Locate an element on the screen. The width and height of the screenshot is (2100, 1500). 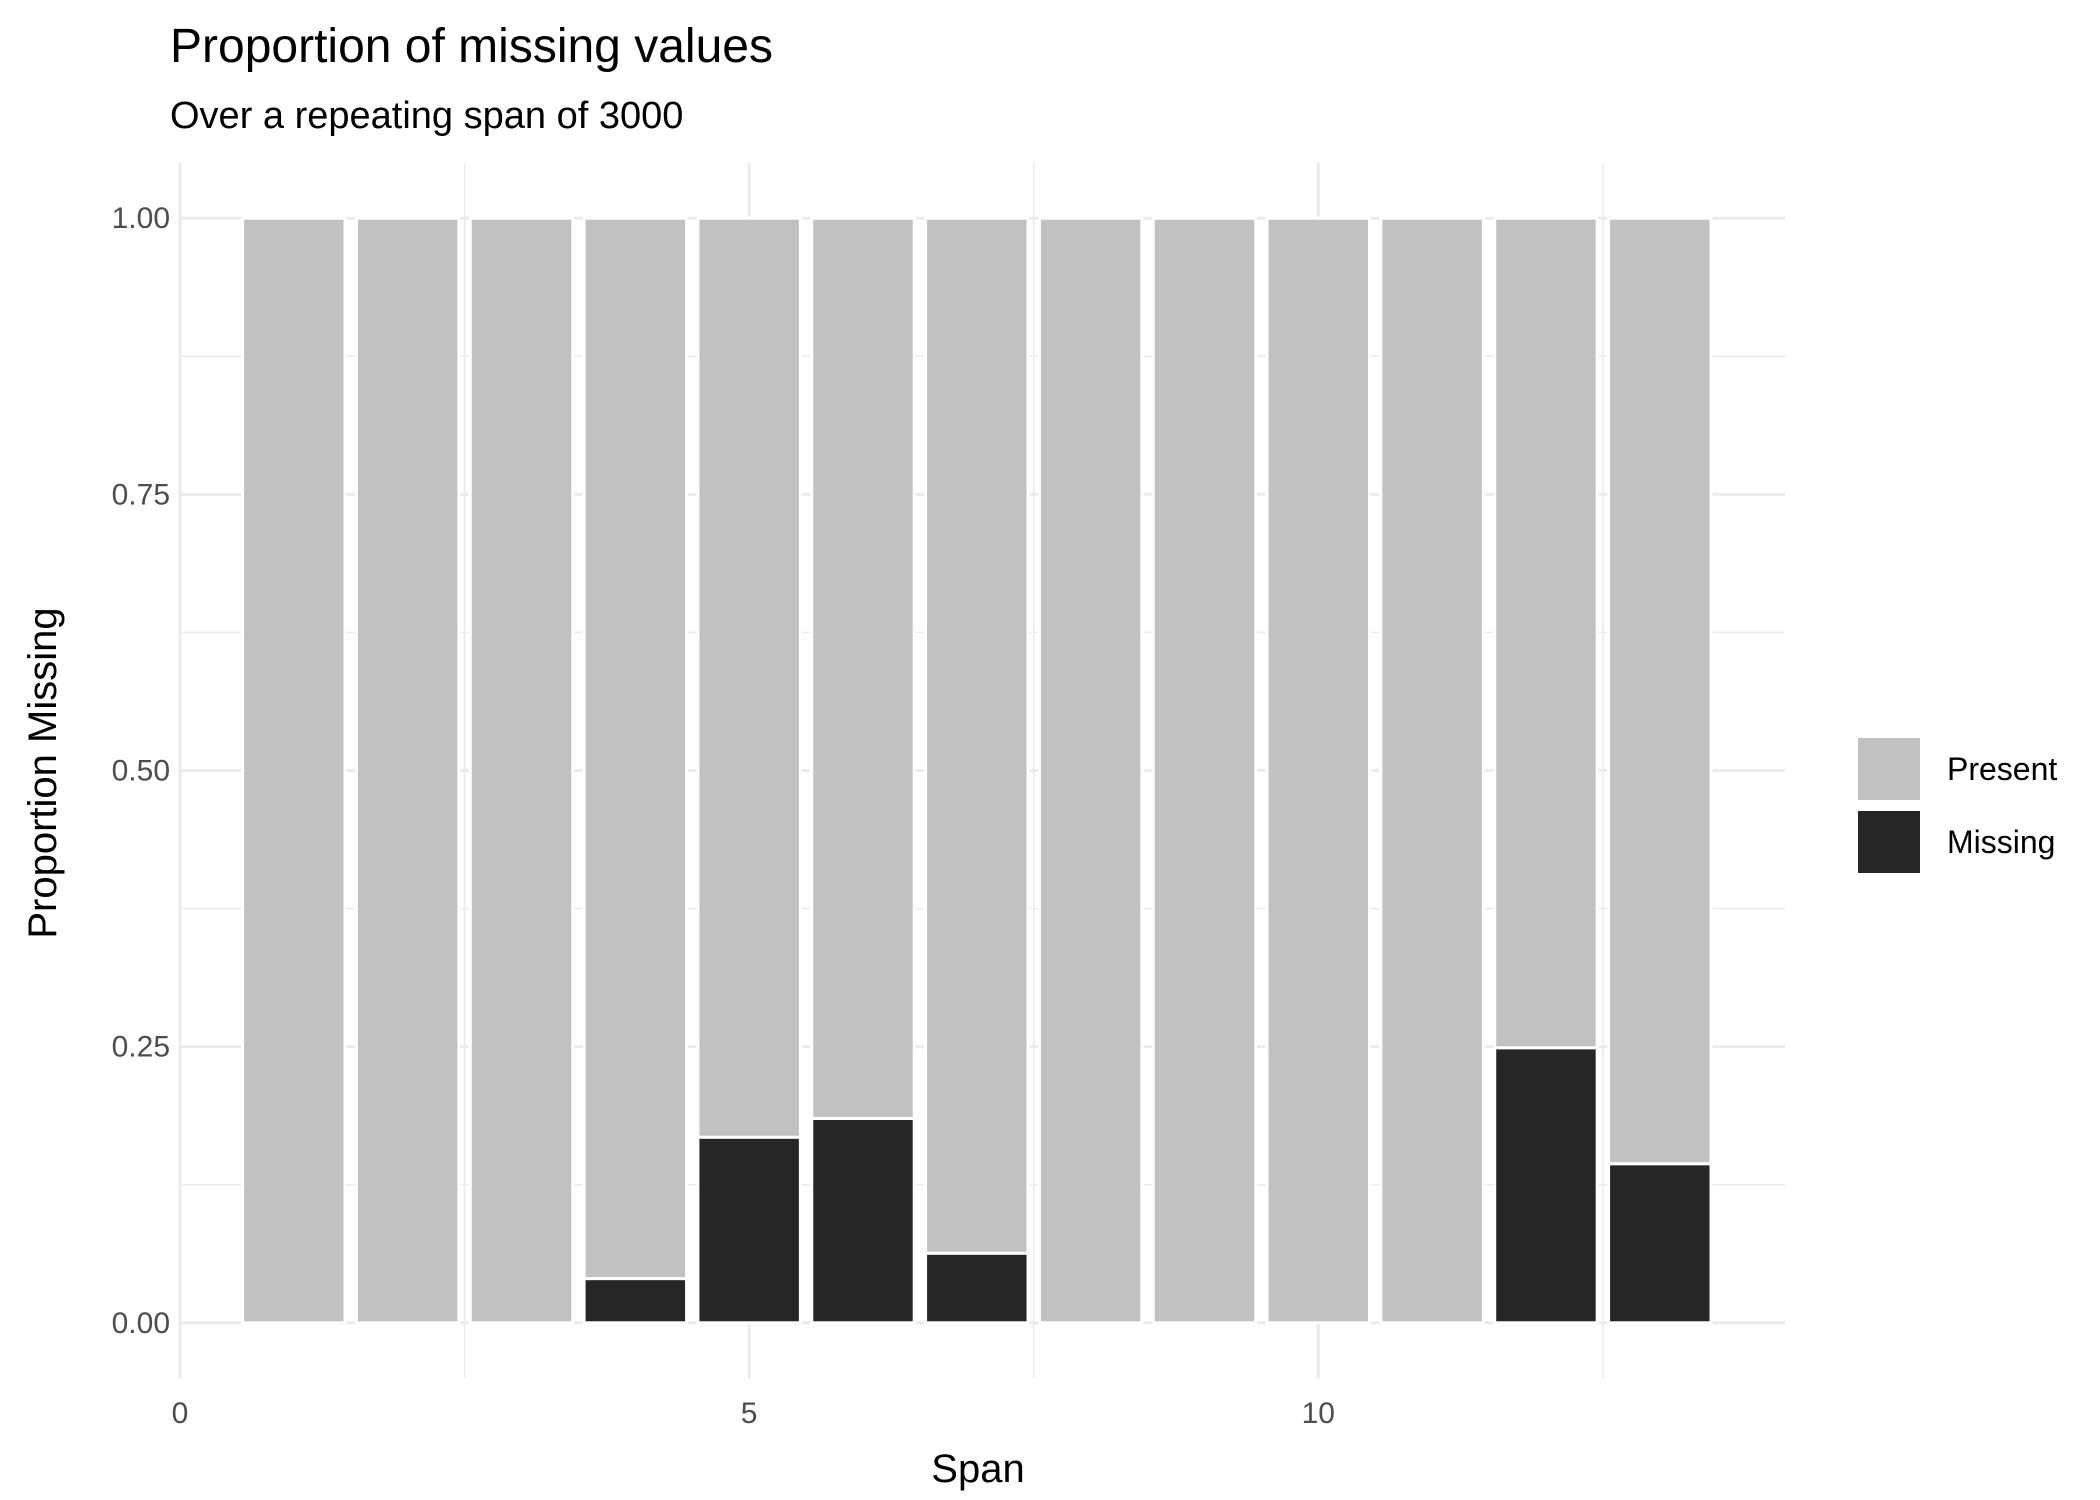
legend: Present Missing is located at coordinates (1957, 805).